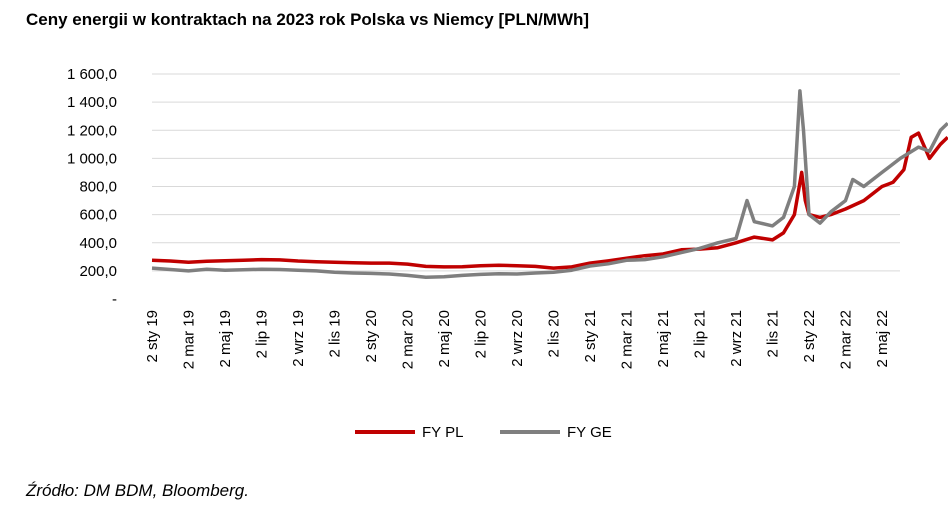 The image size is (948, 515). Describe the element at coordinates (408, 339) in the screenshot. I see `x-tick-label: 2 mar 20` at that location.